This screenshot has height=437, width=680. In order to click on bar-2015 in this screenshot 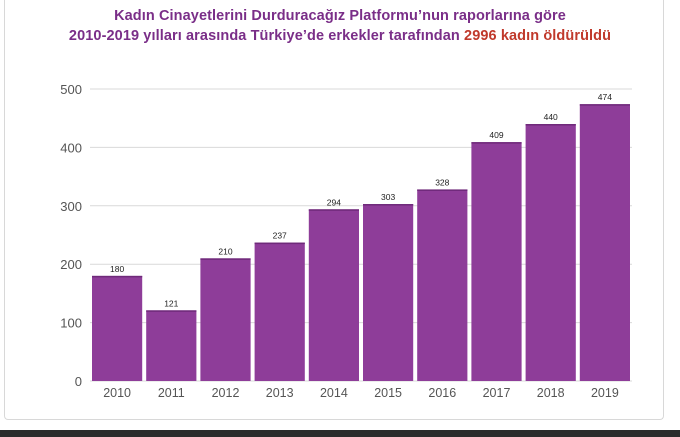, I will do `click(388, 292)`.